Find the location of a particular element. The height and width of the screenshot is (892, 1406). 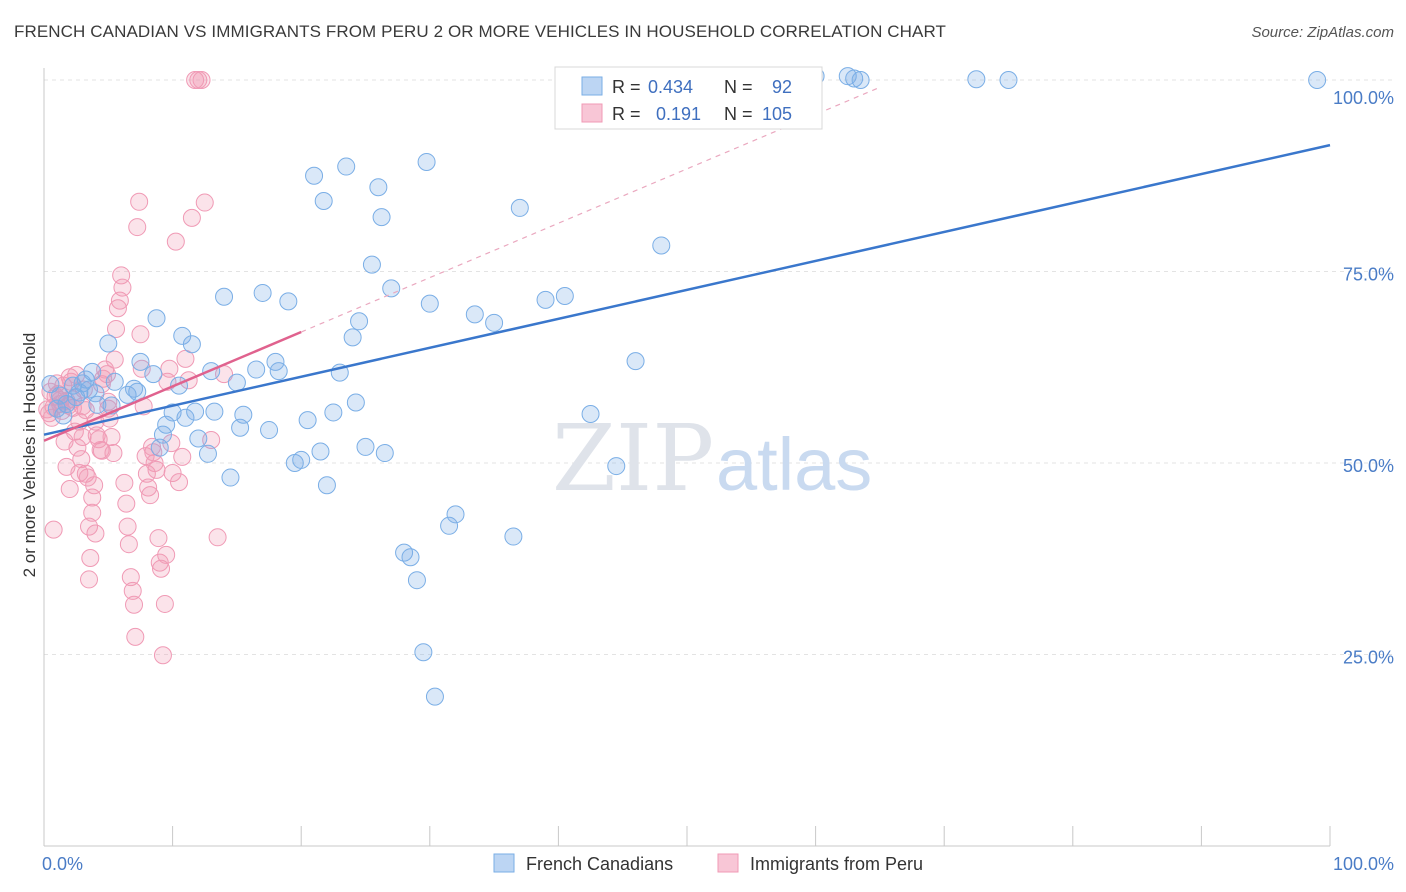

x-tick-label: 100.0% is located at coordinates (1363, 864).